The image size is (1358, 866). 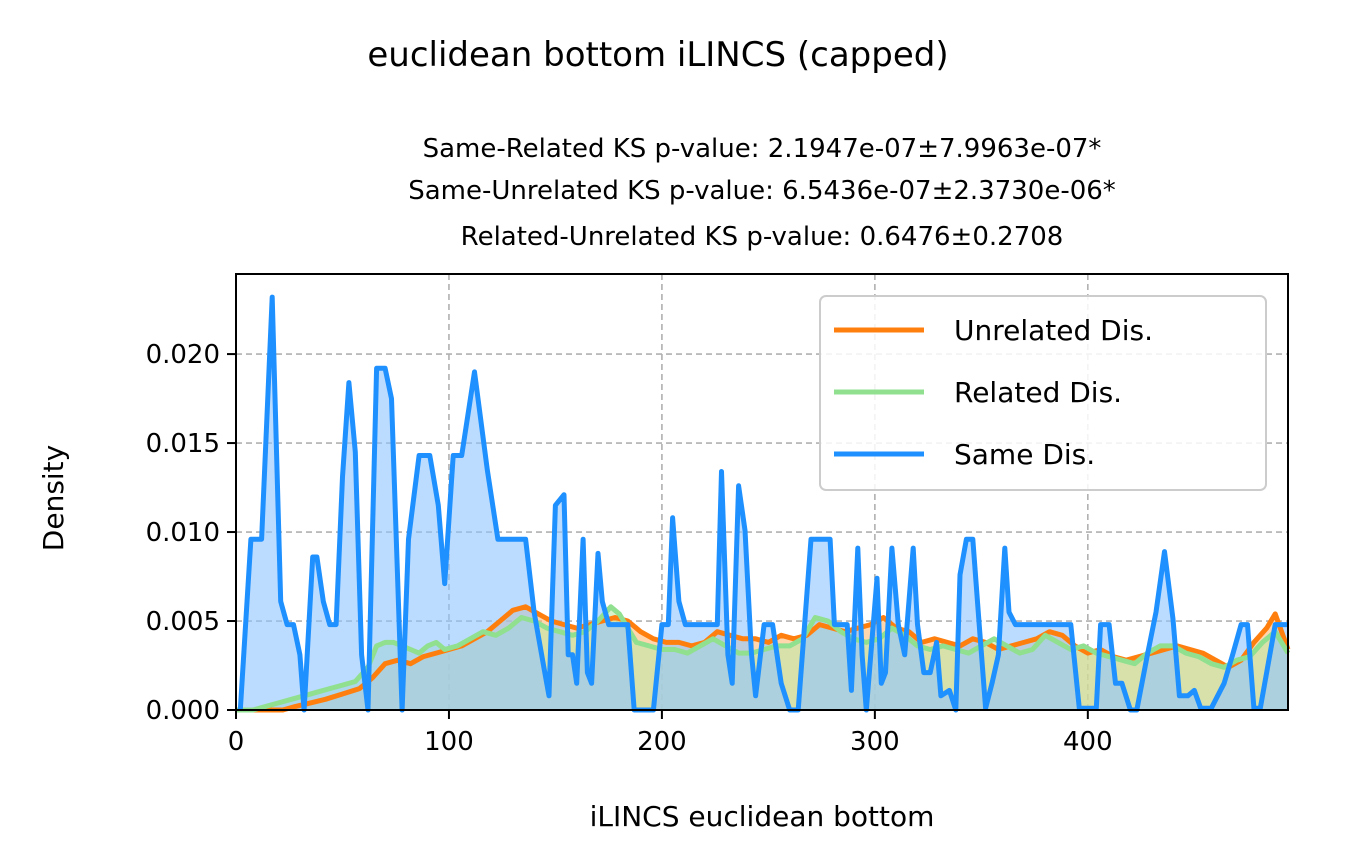 What do you see at coordinates (236, 742) in the screenshot?
I see `x-tick-label: 0` at bounding box center [236, 742].